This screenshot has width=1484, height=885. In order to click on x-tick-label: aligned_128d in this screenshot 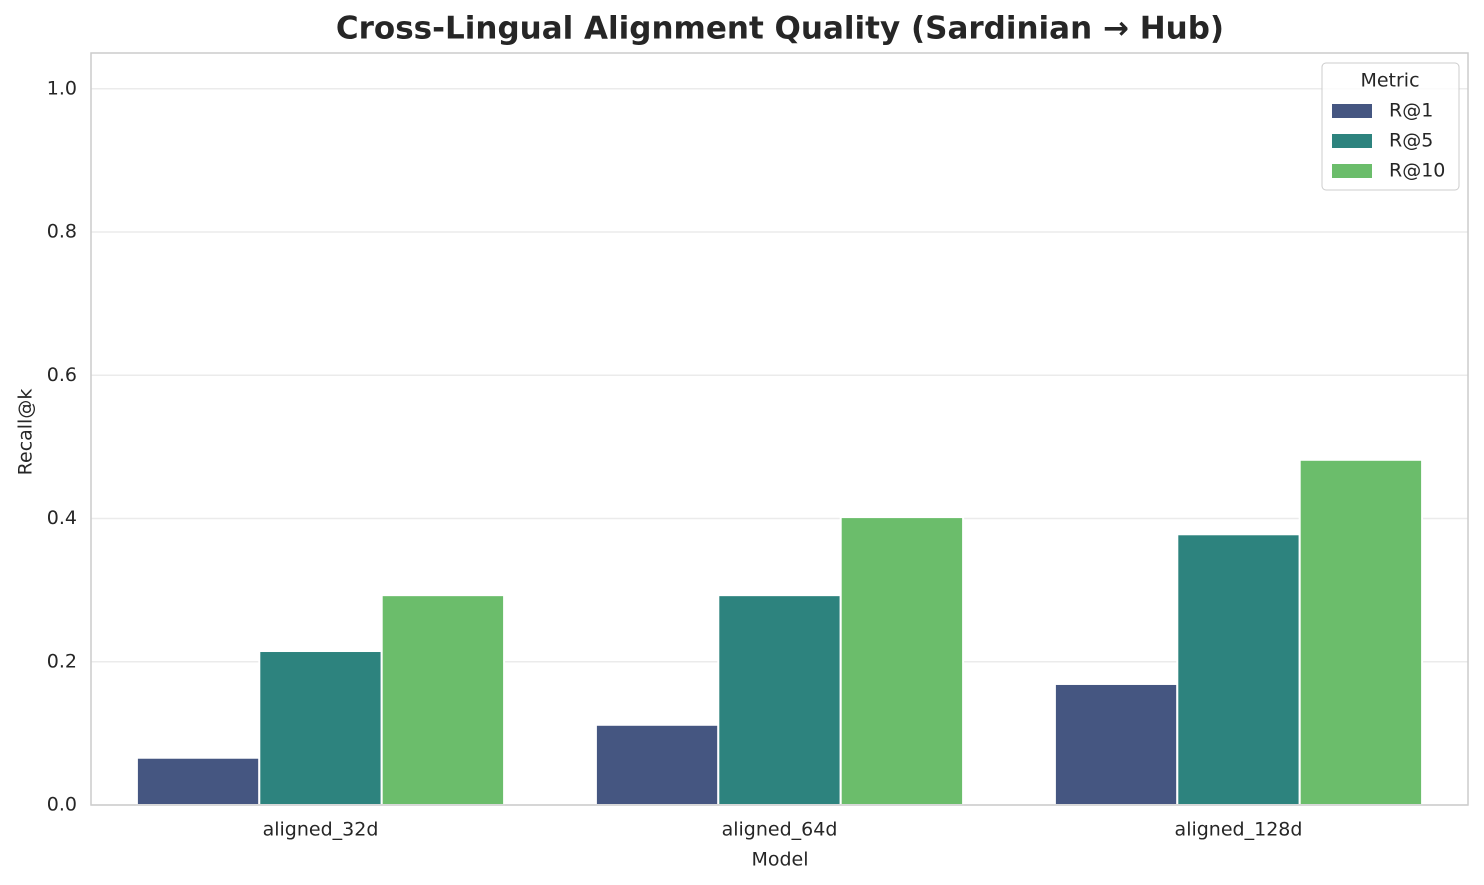, I will do `click(1239, 830)`.